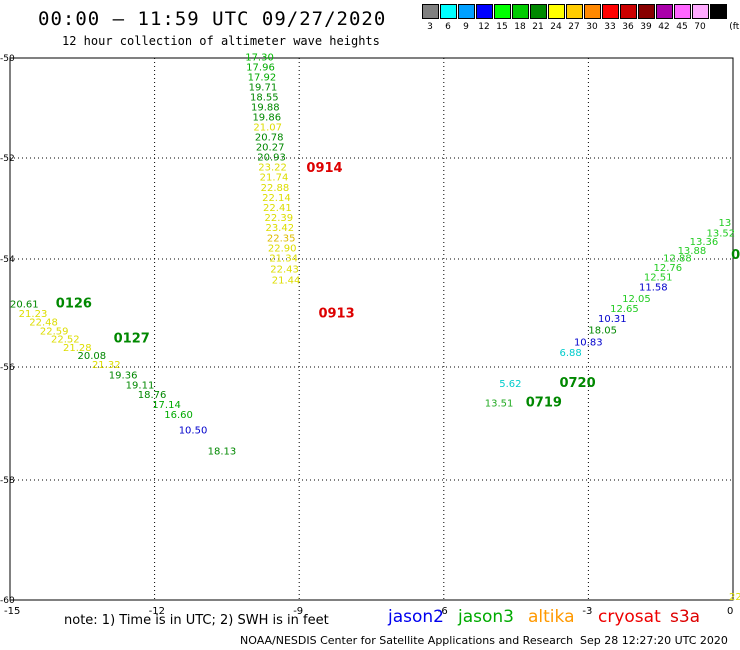 This screenshot has width=740, height=650. What do you see at coordinates (602, 331) in the screenshot?
I see `swh-value-label: 18.05` at bounding box center [602, 331].